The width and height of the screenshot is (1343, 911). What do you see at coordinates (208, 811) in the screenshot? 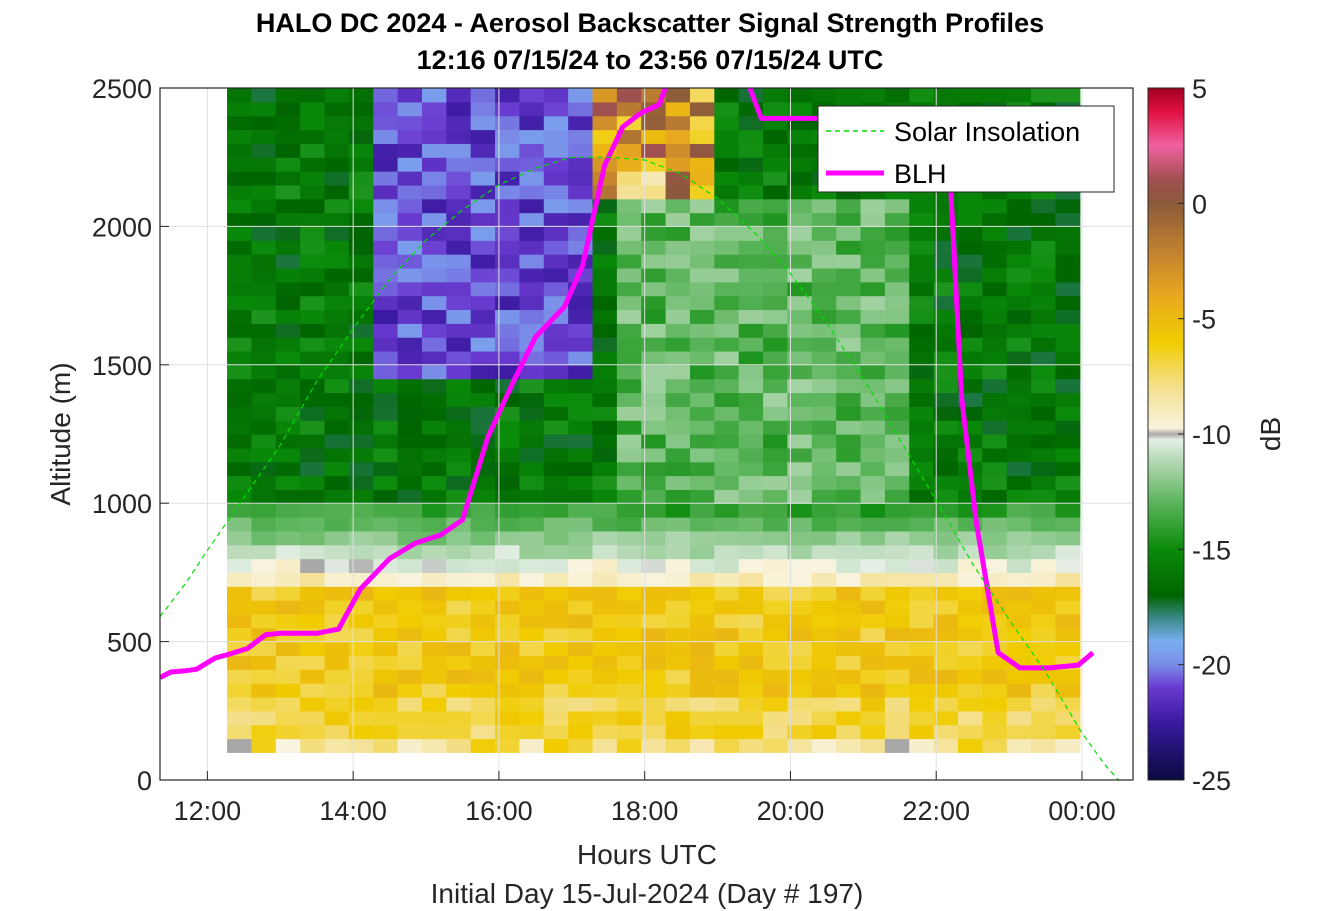
I see `x-tick-label: 12:00` at bounding box center [208, 811].